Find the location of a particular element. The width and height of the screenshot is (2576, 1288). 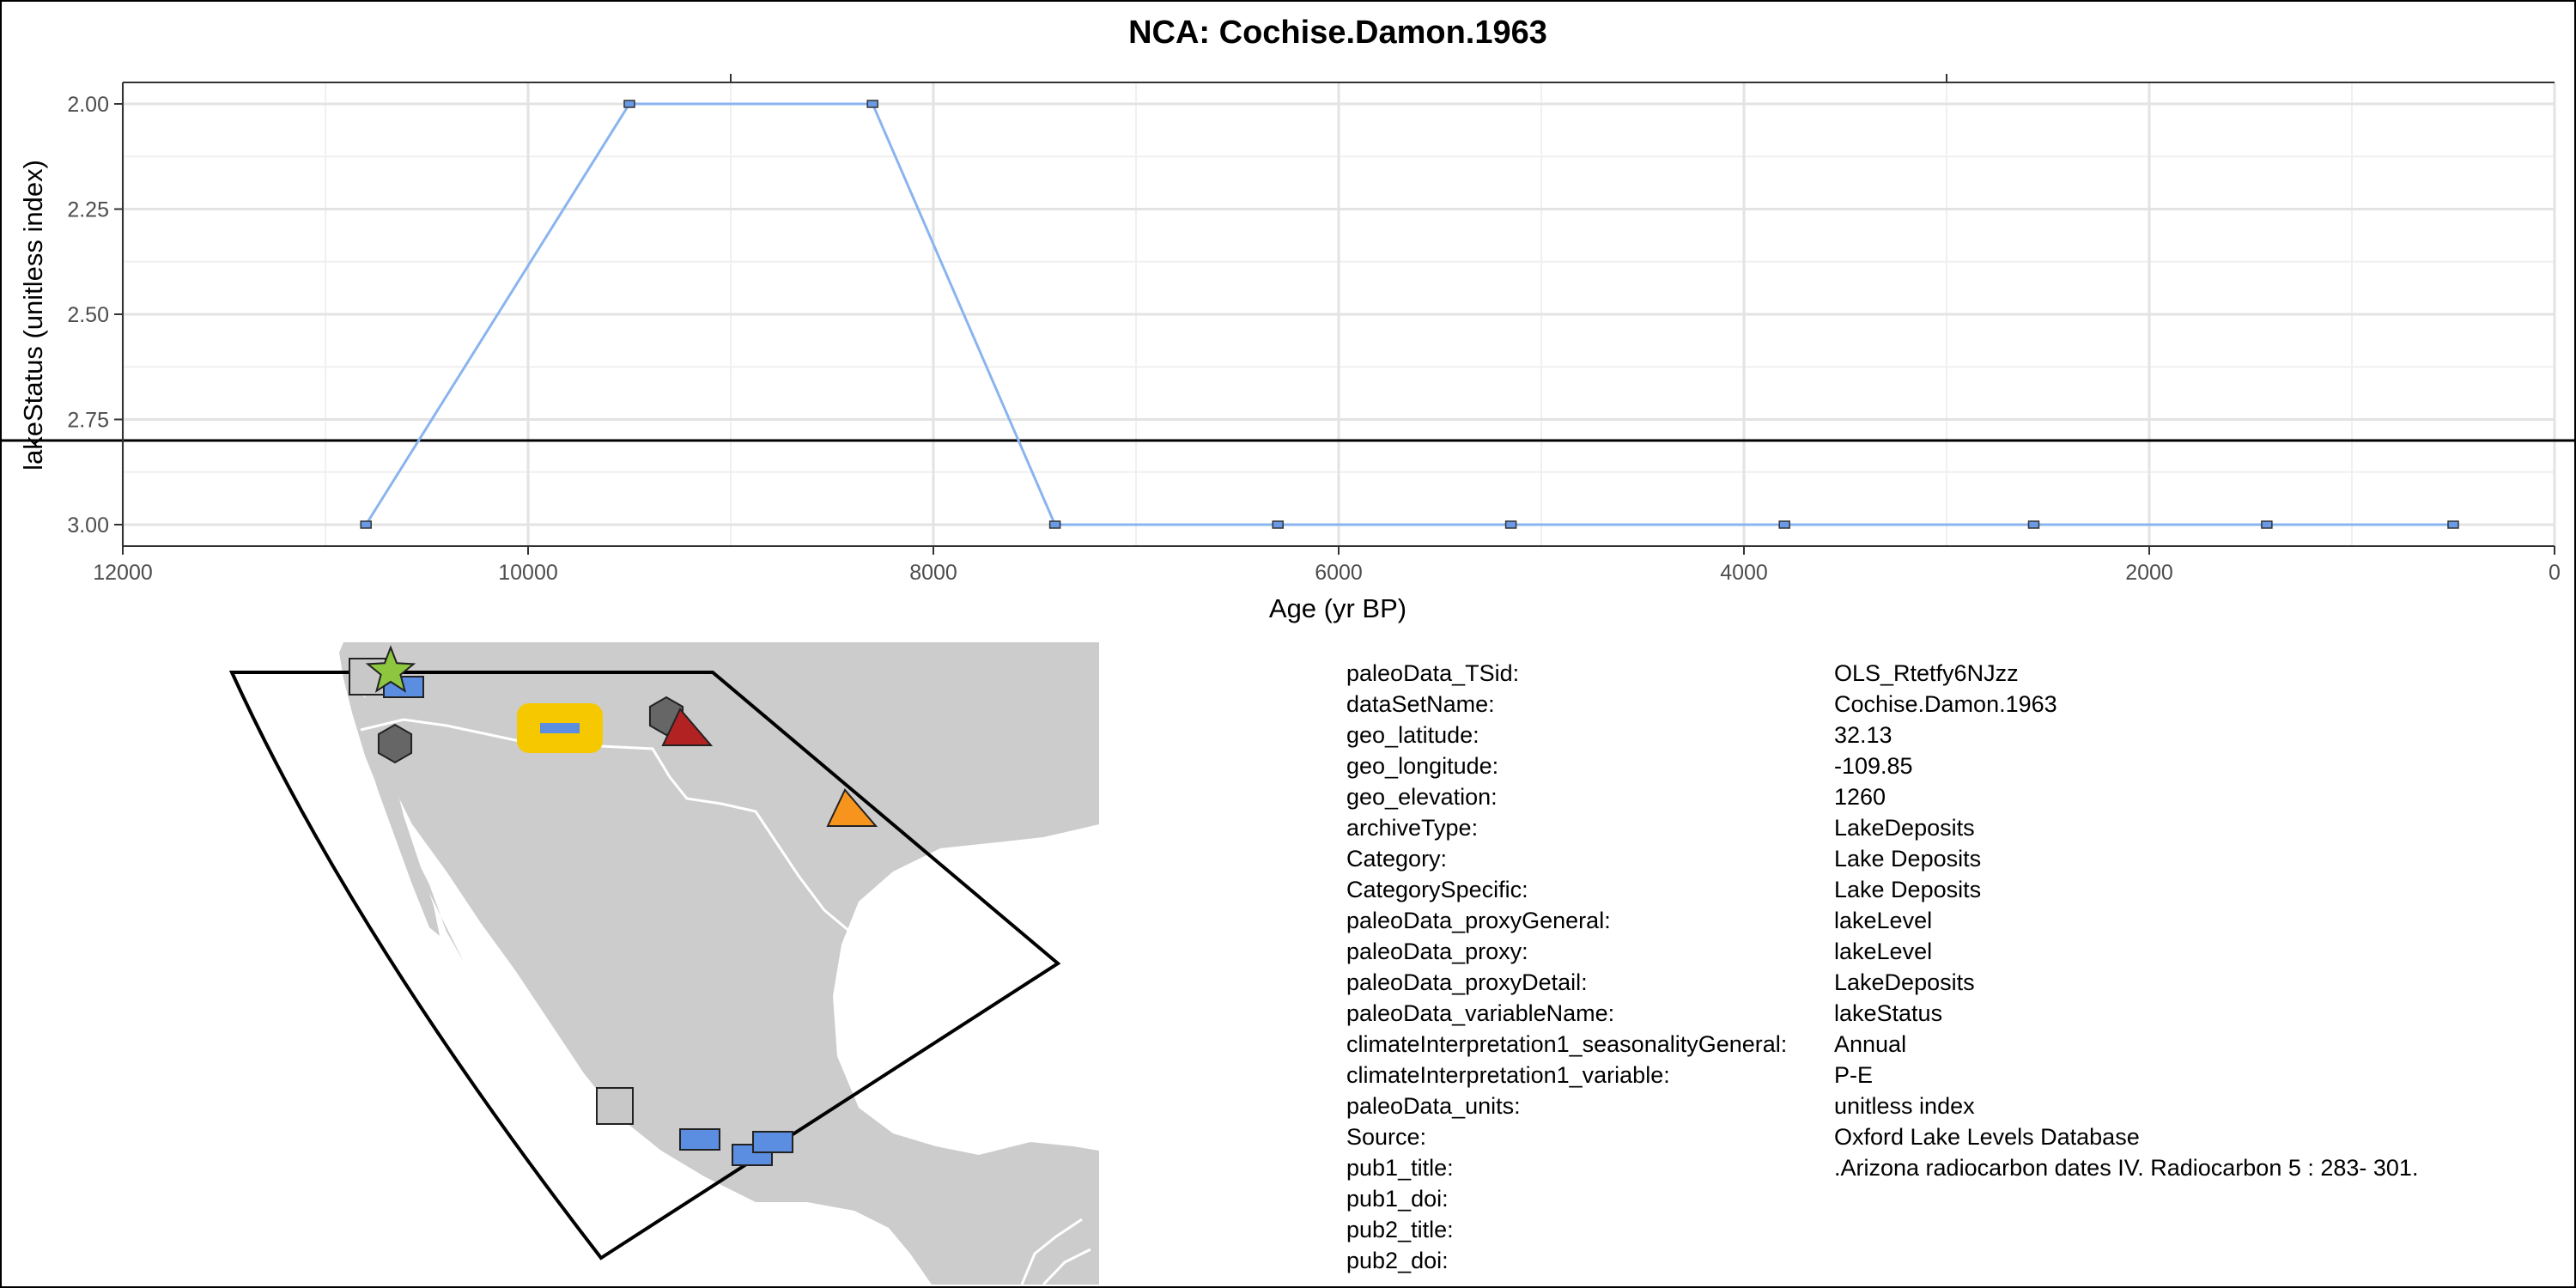

metadata-key: paleoData_TSid: is located at coordinates (1433, 673).